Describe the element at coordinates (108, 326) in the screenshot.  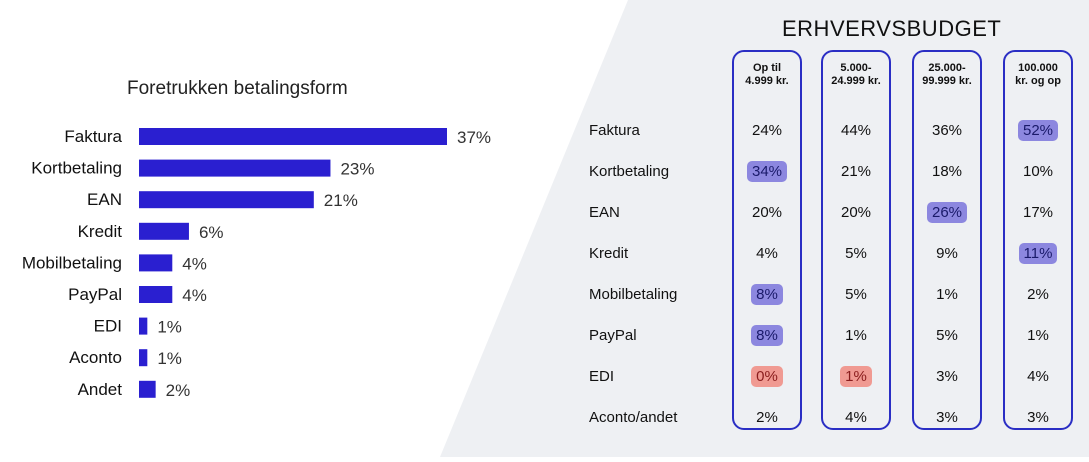
I see `category-label: EDI` at that location.